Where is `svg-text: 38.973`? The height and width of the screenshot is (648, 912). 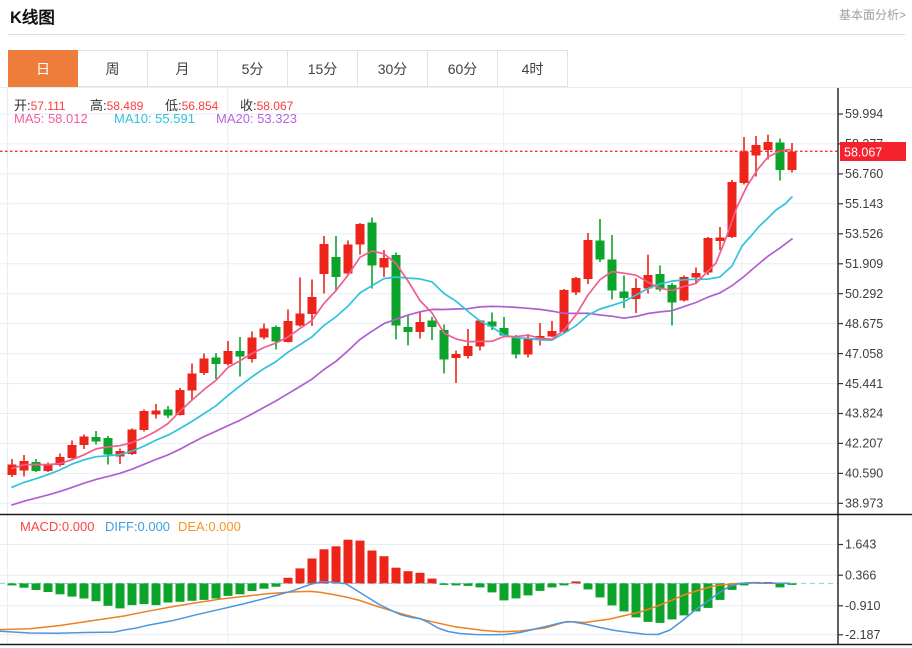
svg-text: 38.973 is located at coordinates (864, 504).